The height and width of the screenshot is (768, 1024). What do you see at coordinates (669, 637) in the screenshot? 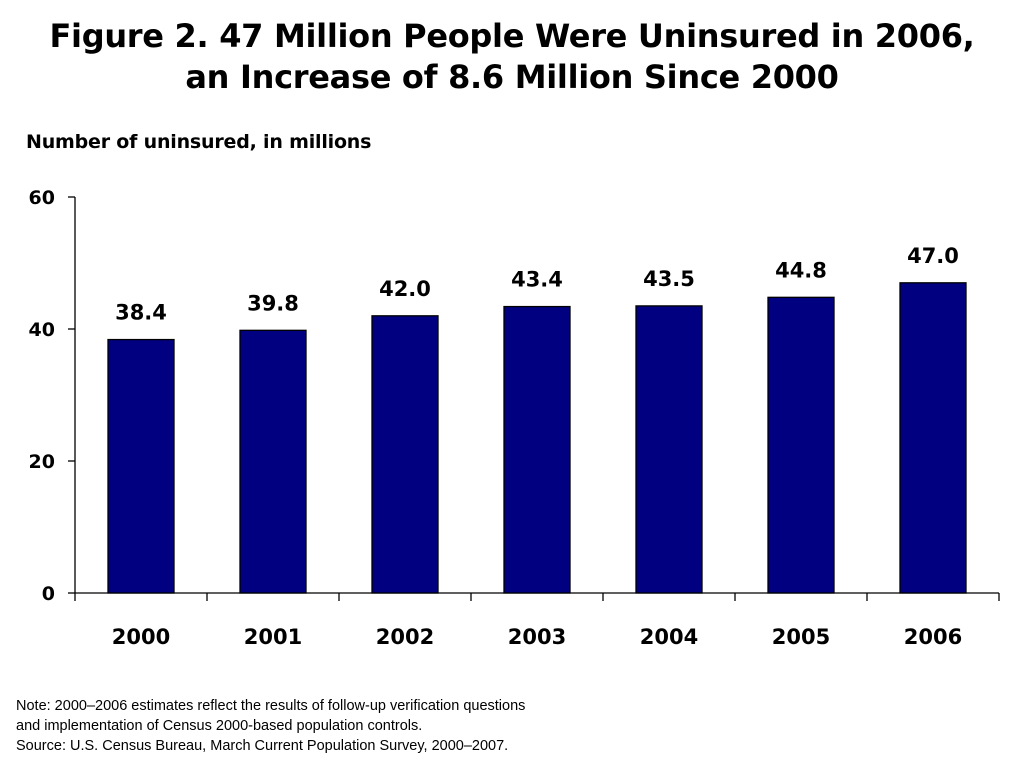
I see `x-tick-label: 2004` at bounding box center [669, 637].